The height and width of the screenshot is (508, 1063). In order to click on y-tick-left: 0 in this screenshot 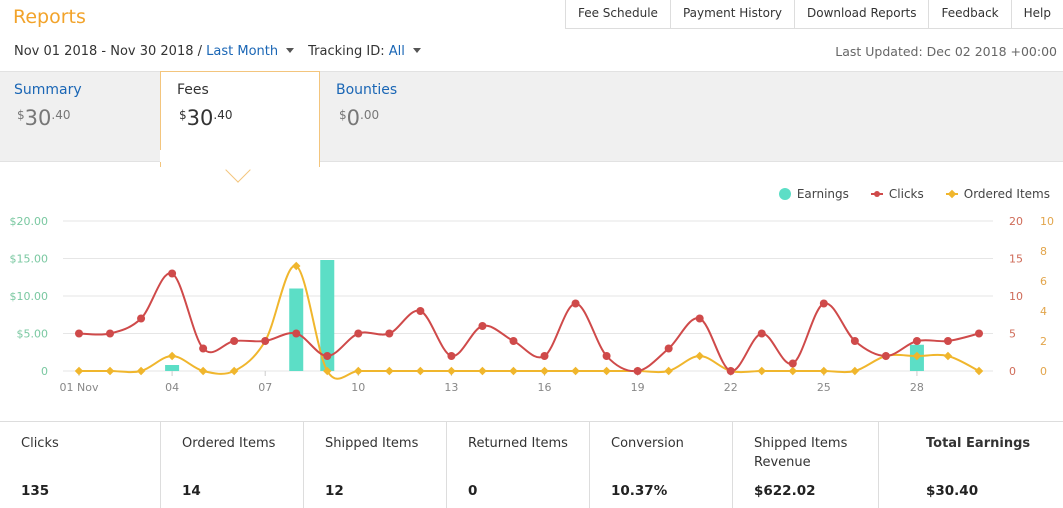, I will do `click(44, 371)`.